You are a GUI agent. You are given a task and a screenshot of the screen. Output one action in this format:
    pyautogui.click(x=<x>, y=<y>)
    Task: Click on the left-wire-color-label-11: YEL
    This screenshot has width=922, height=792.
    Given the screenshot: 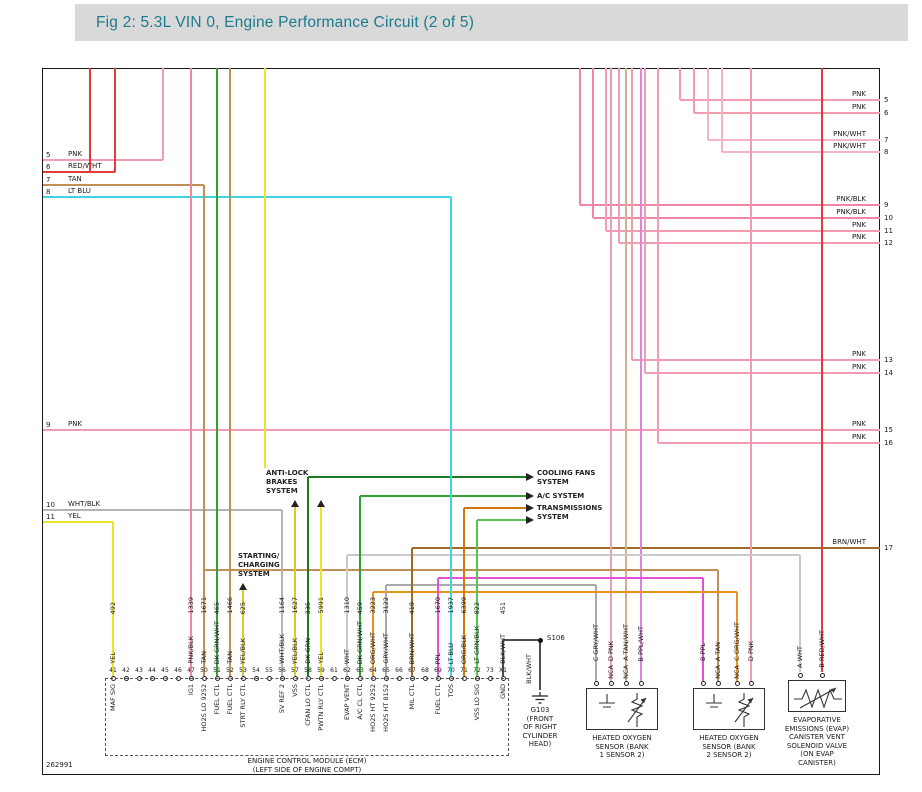 What is the action you would take?
    pyautogui.click(x=74, y=516)
    